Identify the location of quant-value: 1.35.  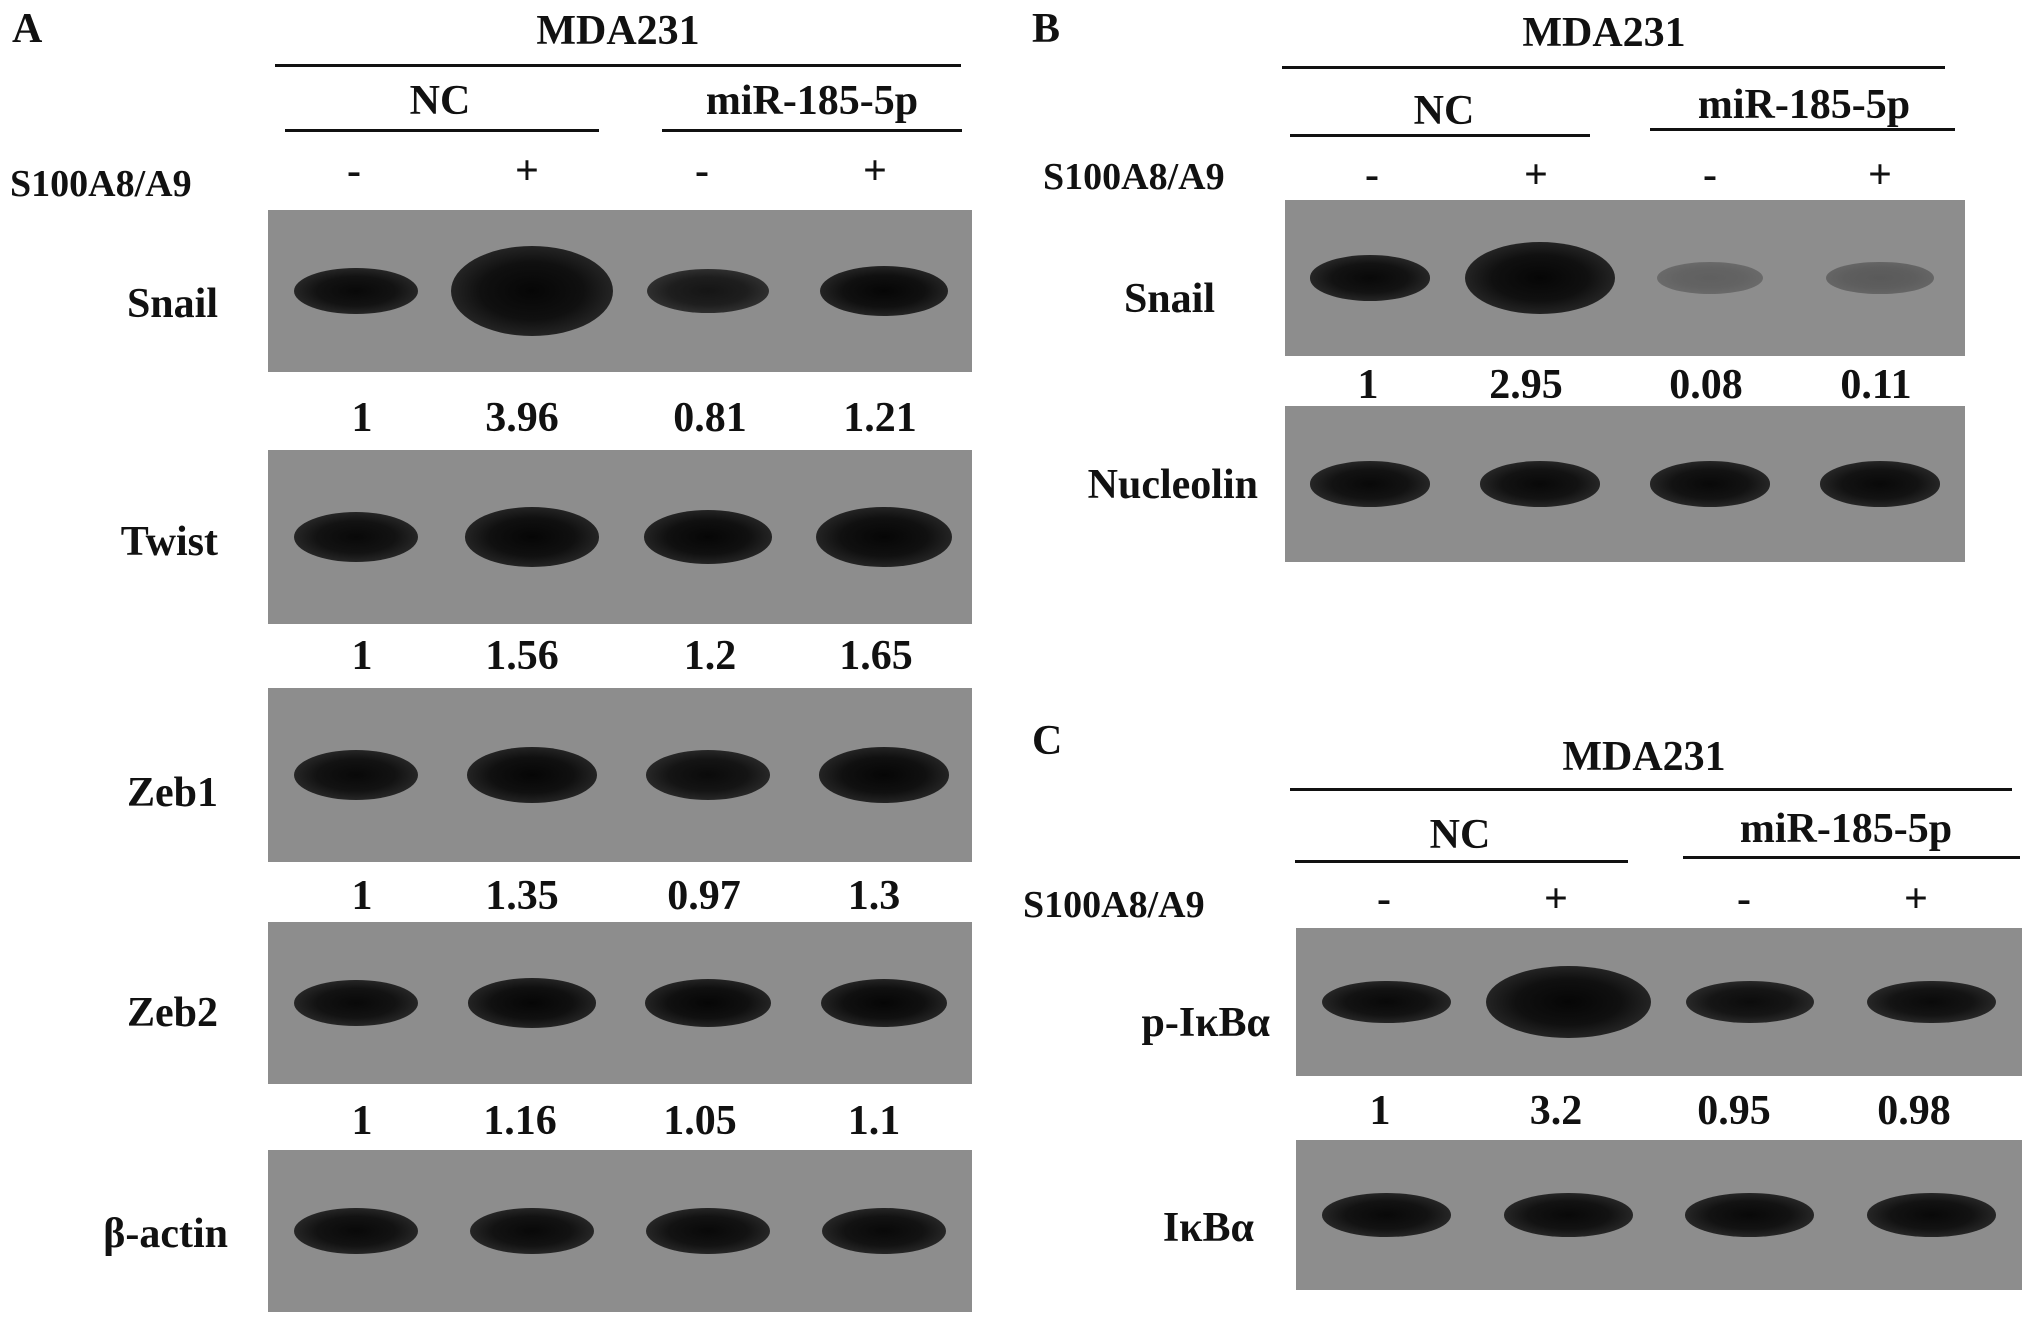
(522, 896).